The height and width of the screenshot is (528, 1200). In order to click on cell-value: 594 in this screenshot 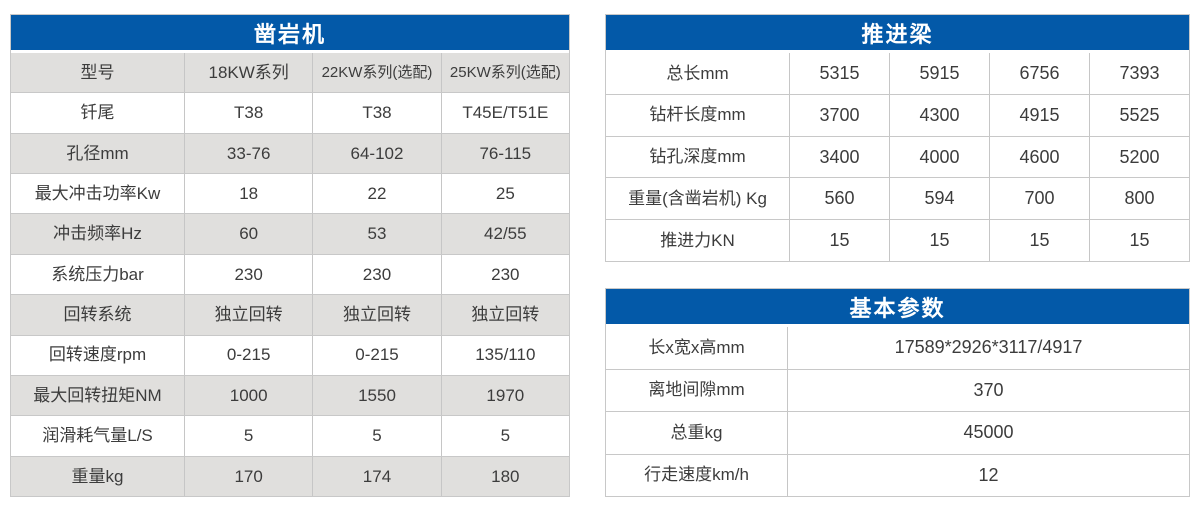, I will do `click(940, 199)`.